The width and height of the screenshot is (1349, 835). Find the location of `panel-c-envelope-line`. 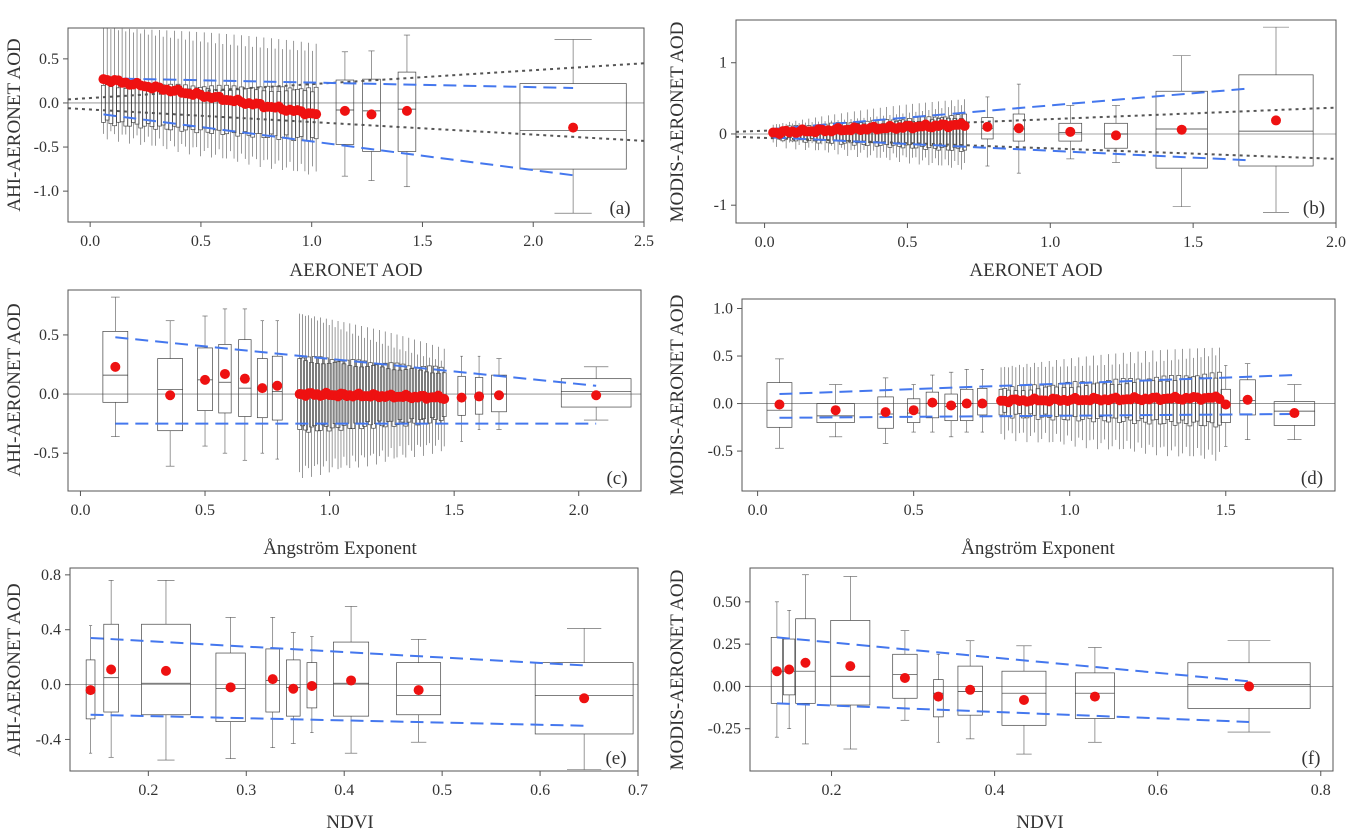

panel-c-envelope-line is located at coordinates (356, 361).